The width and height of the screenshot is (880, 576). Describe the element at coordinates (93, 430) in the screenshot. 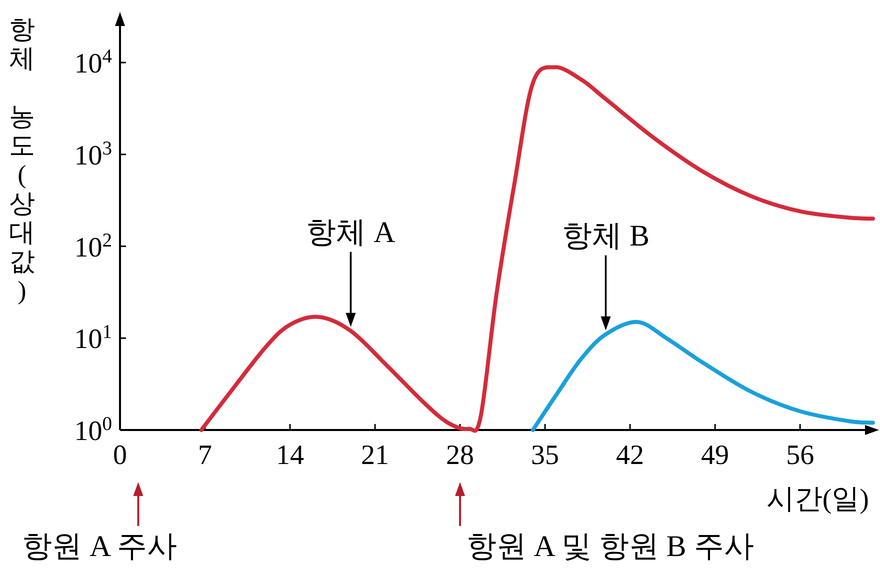

I see `y-tick-label: 10$^{0}$` at that location.